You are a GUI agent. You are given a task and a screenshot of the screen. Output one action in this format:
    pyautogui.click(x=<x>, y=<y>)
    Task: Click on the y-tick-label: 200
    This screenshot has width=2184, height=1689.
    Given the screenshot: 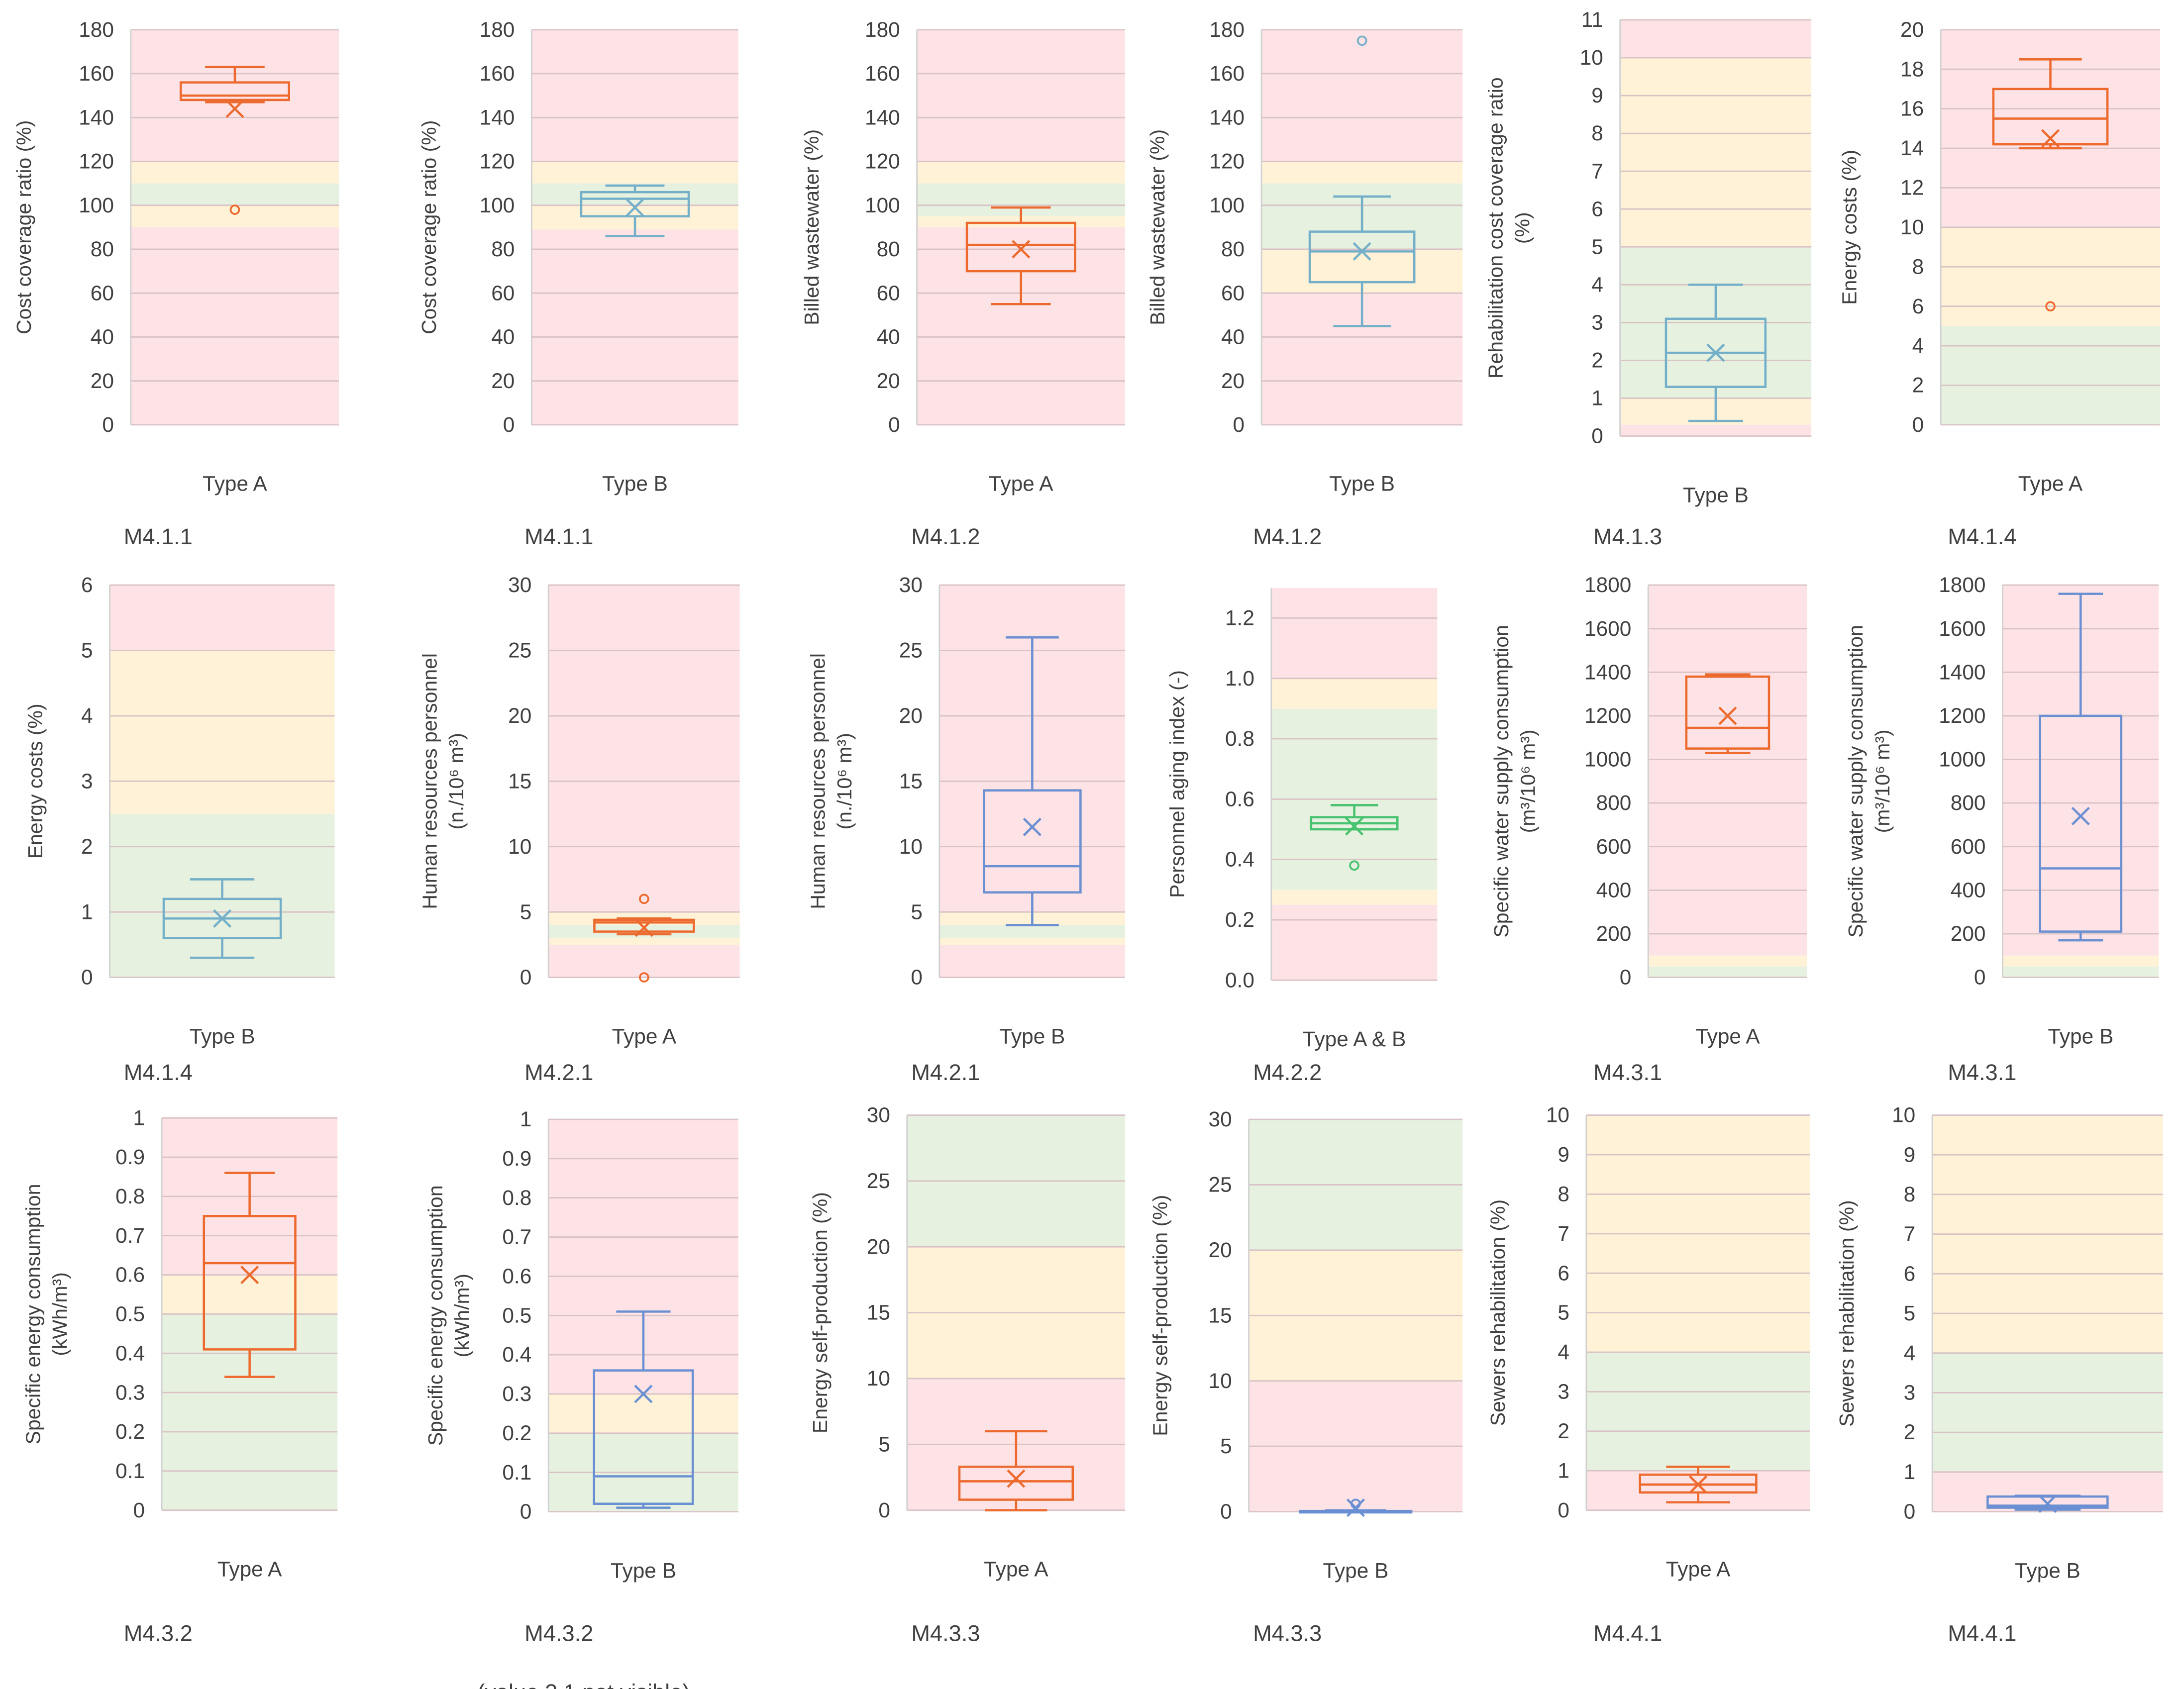 What is the action you would take?
    pyautogui.click(x=1968, y=933)
    